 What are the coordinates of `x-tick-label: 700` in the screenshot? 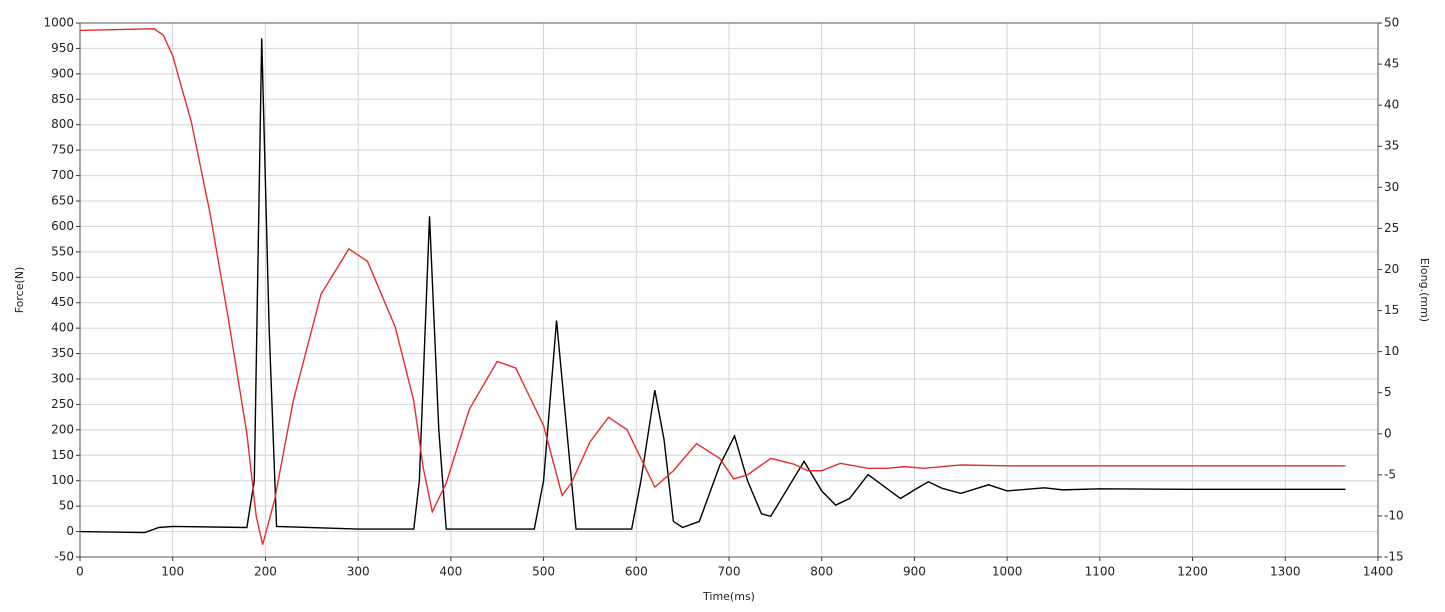 It's located at (729, 572).